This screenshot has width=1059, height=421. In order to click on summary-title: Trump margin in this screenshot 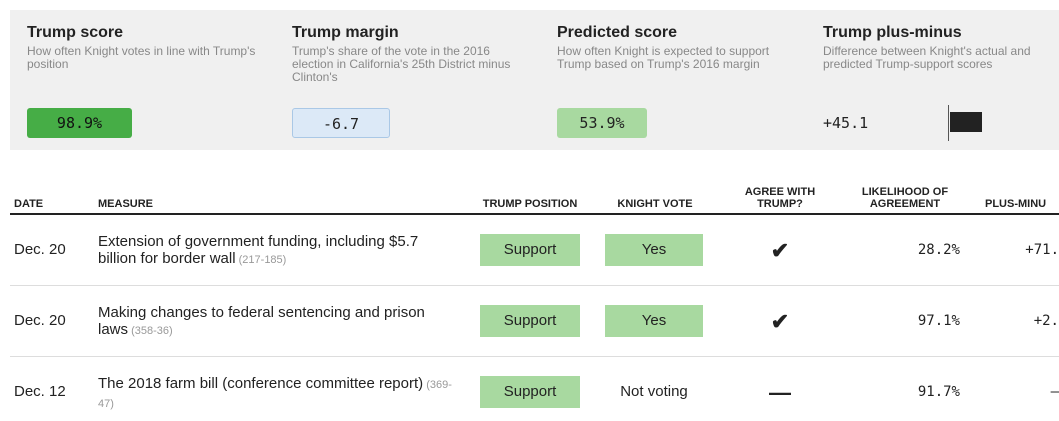, I will do `click(345, 32)`.